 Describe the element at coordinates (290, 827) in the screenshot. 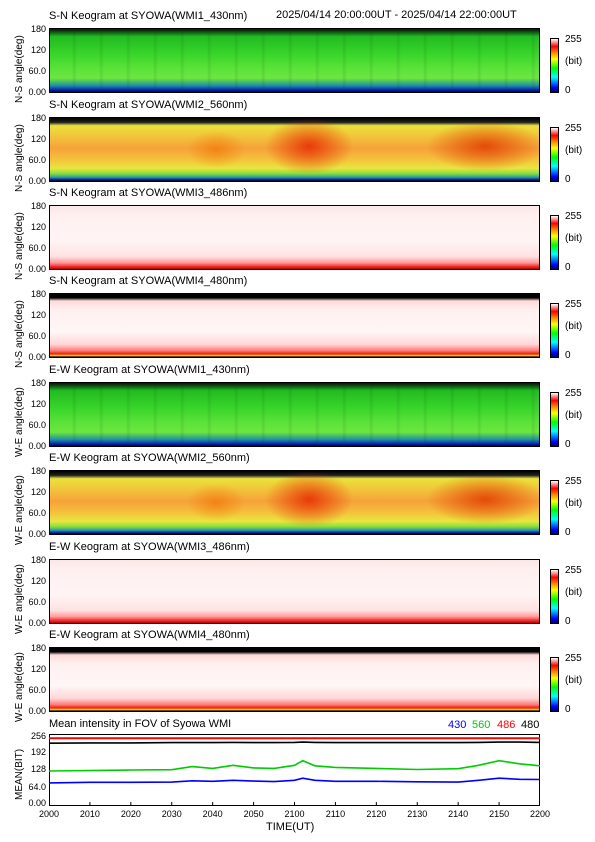

I see `x-axis-title: TIME(UT)` at that location.